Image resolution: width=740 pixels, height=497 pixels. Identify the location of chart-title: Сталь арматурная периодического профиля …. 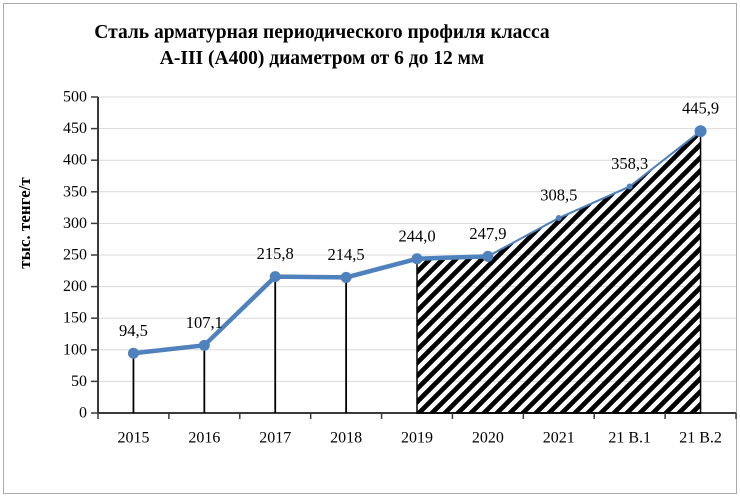
(322, 46).